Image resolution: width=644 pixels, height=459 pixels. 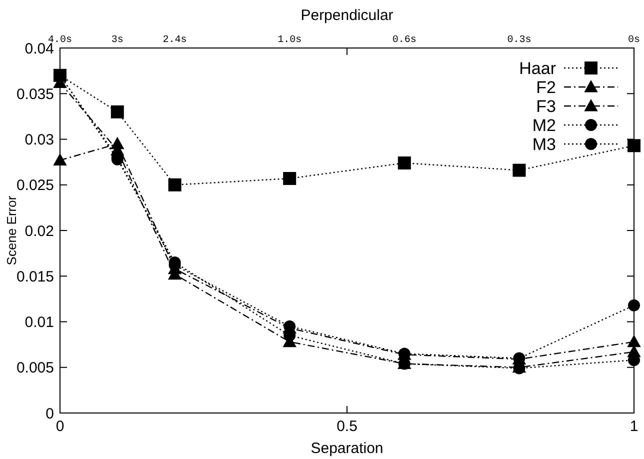 What do you see at coordinates (35, 277) in the screenshot?
I see `y-tick-label: 0.015` at bounding box center [35, 277].